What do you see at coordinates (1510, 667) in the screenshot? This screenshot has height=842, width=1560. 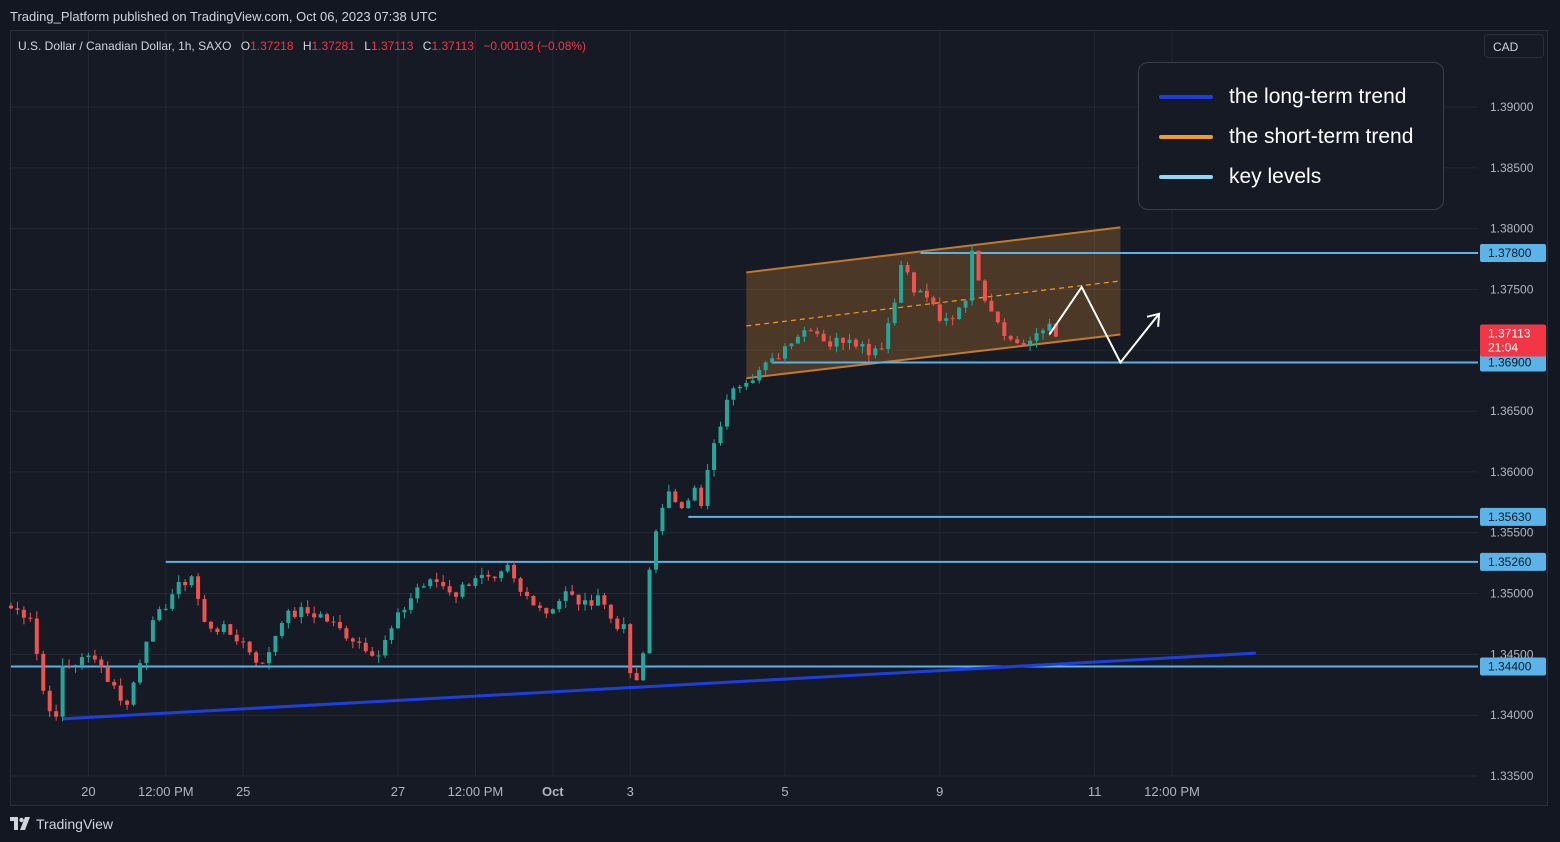 I see `key-level-tag-label: 1.34400` at bounding box center [1510, 667].